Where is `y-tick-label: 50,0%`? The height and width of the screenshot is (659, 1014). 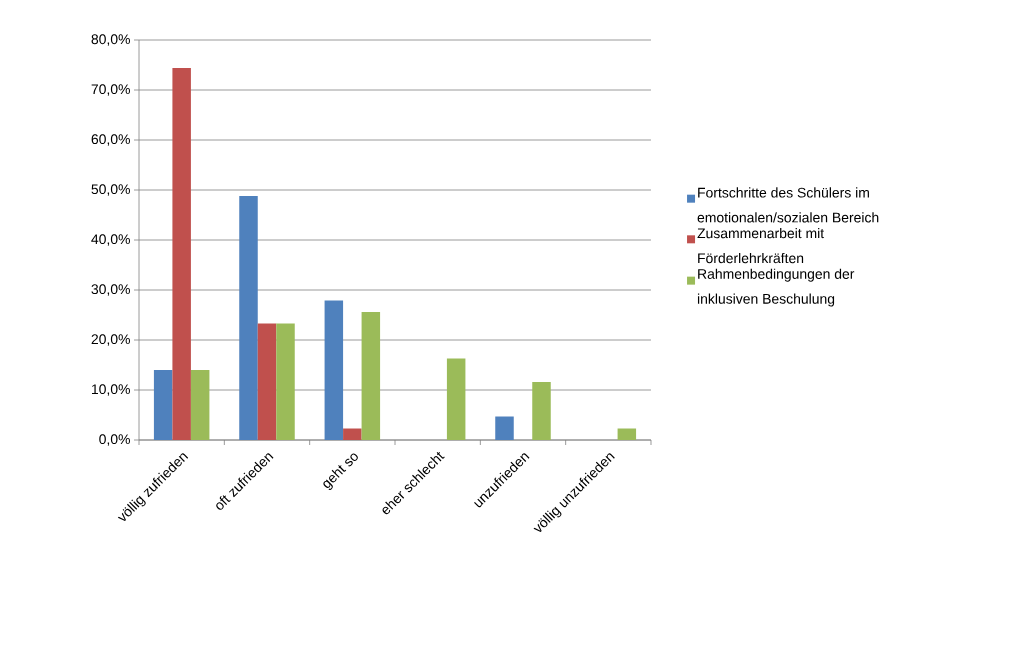
y-tick-label: 50,0% is located at coordinates (110, 190).